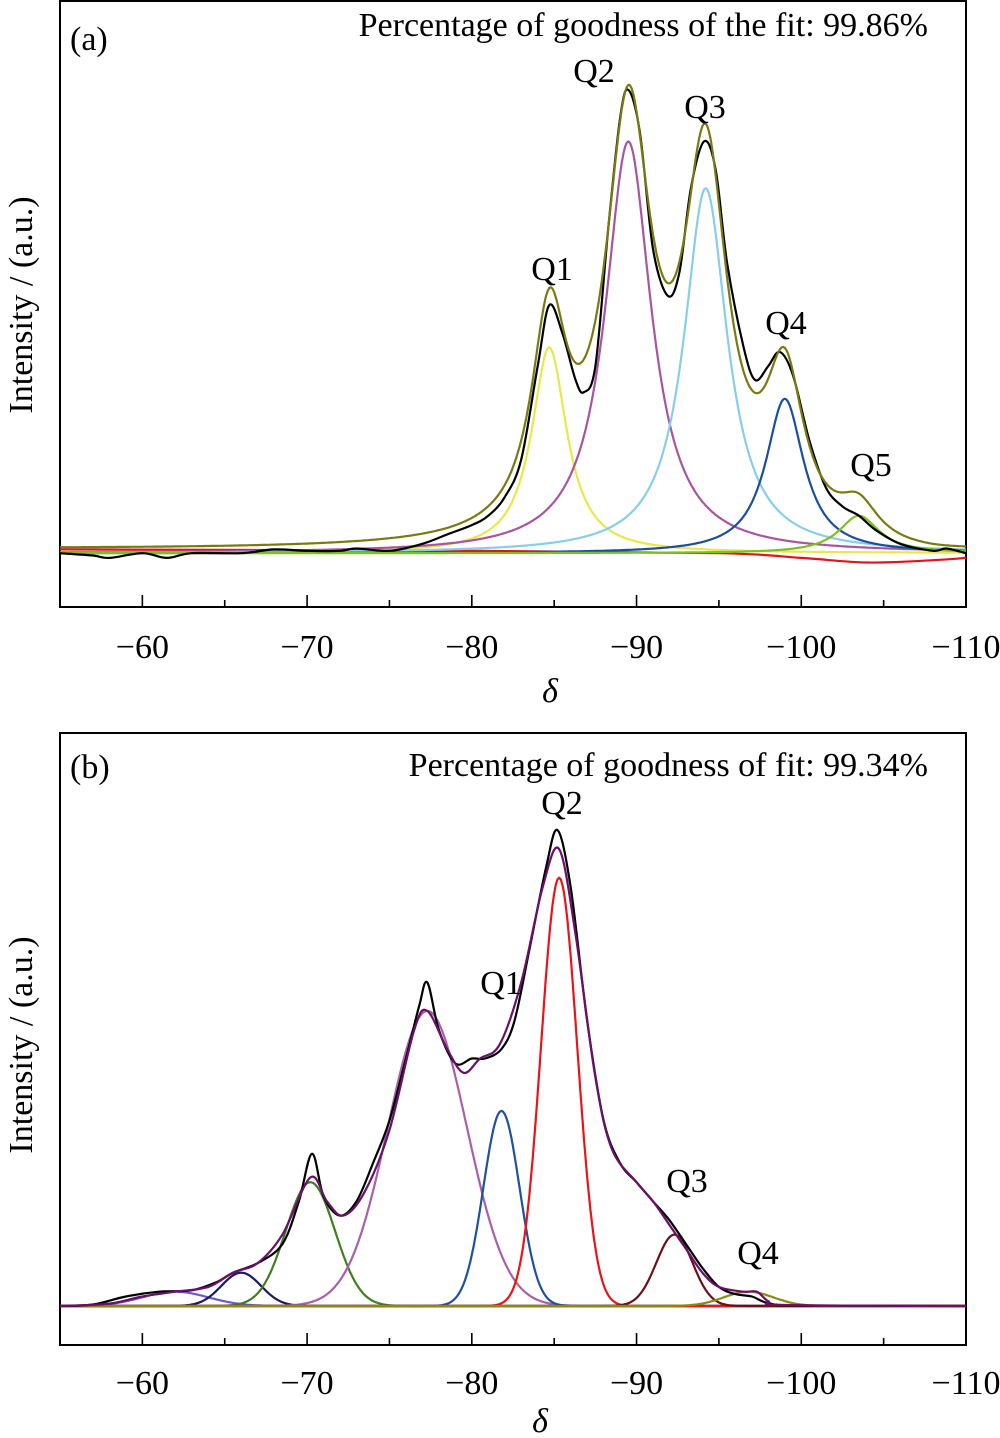  What do you see at coordinates (758, 1253) in the screenshot?
I see `annotation-q4-b: Q4` at bounding box center [758, 1253].